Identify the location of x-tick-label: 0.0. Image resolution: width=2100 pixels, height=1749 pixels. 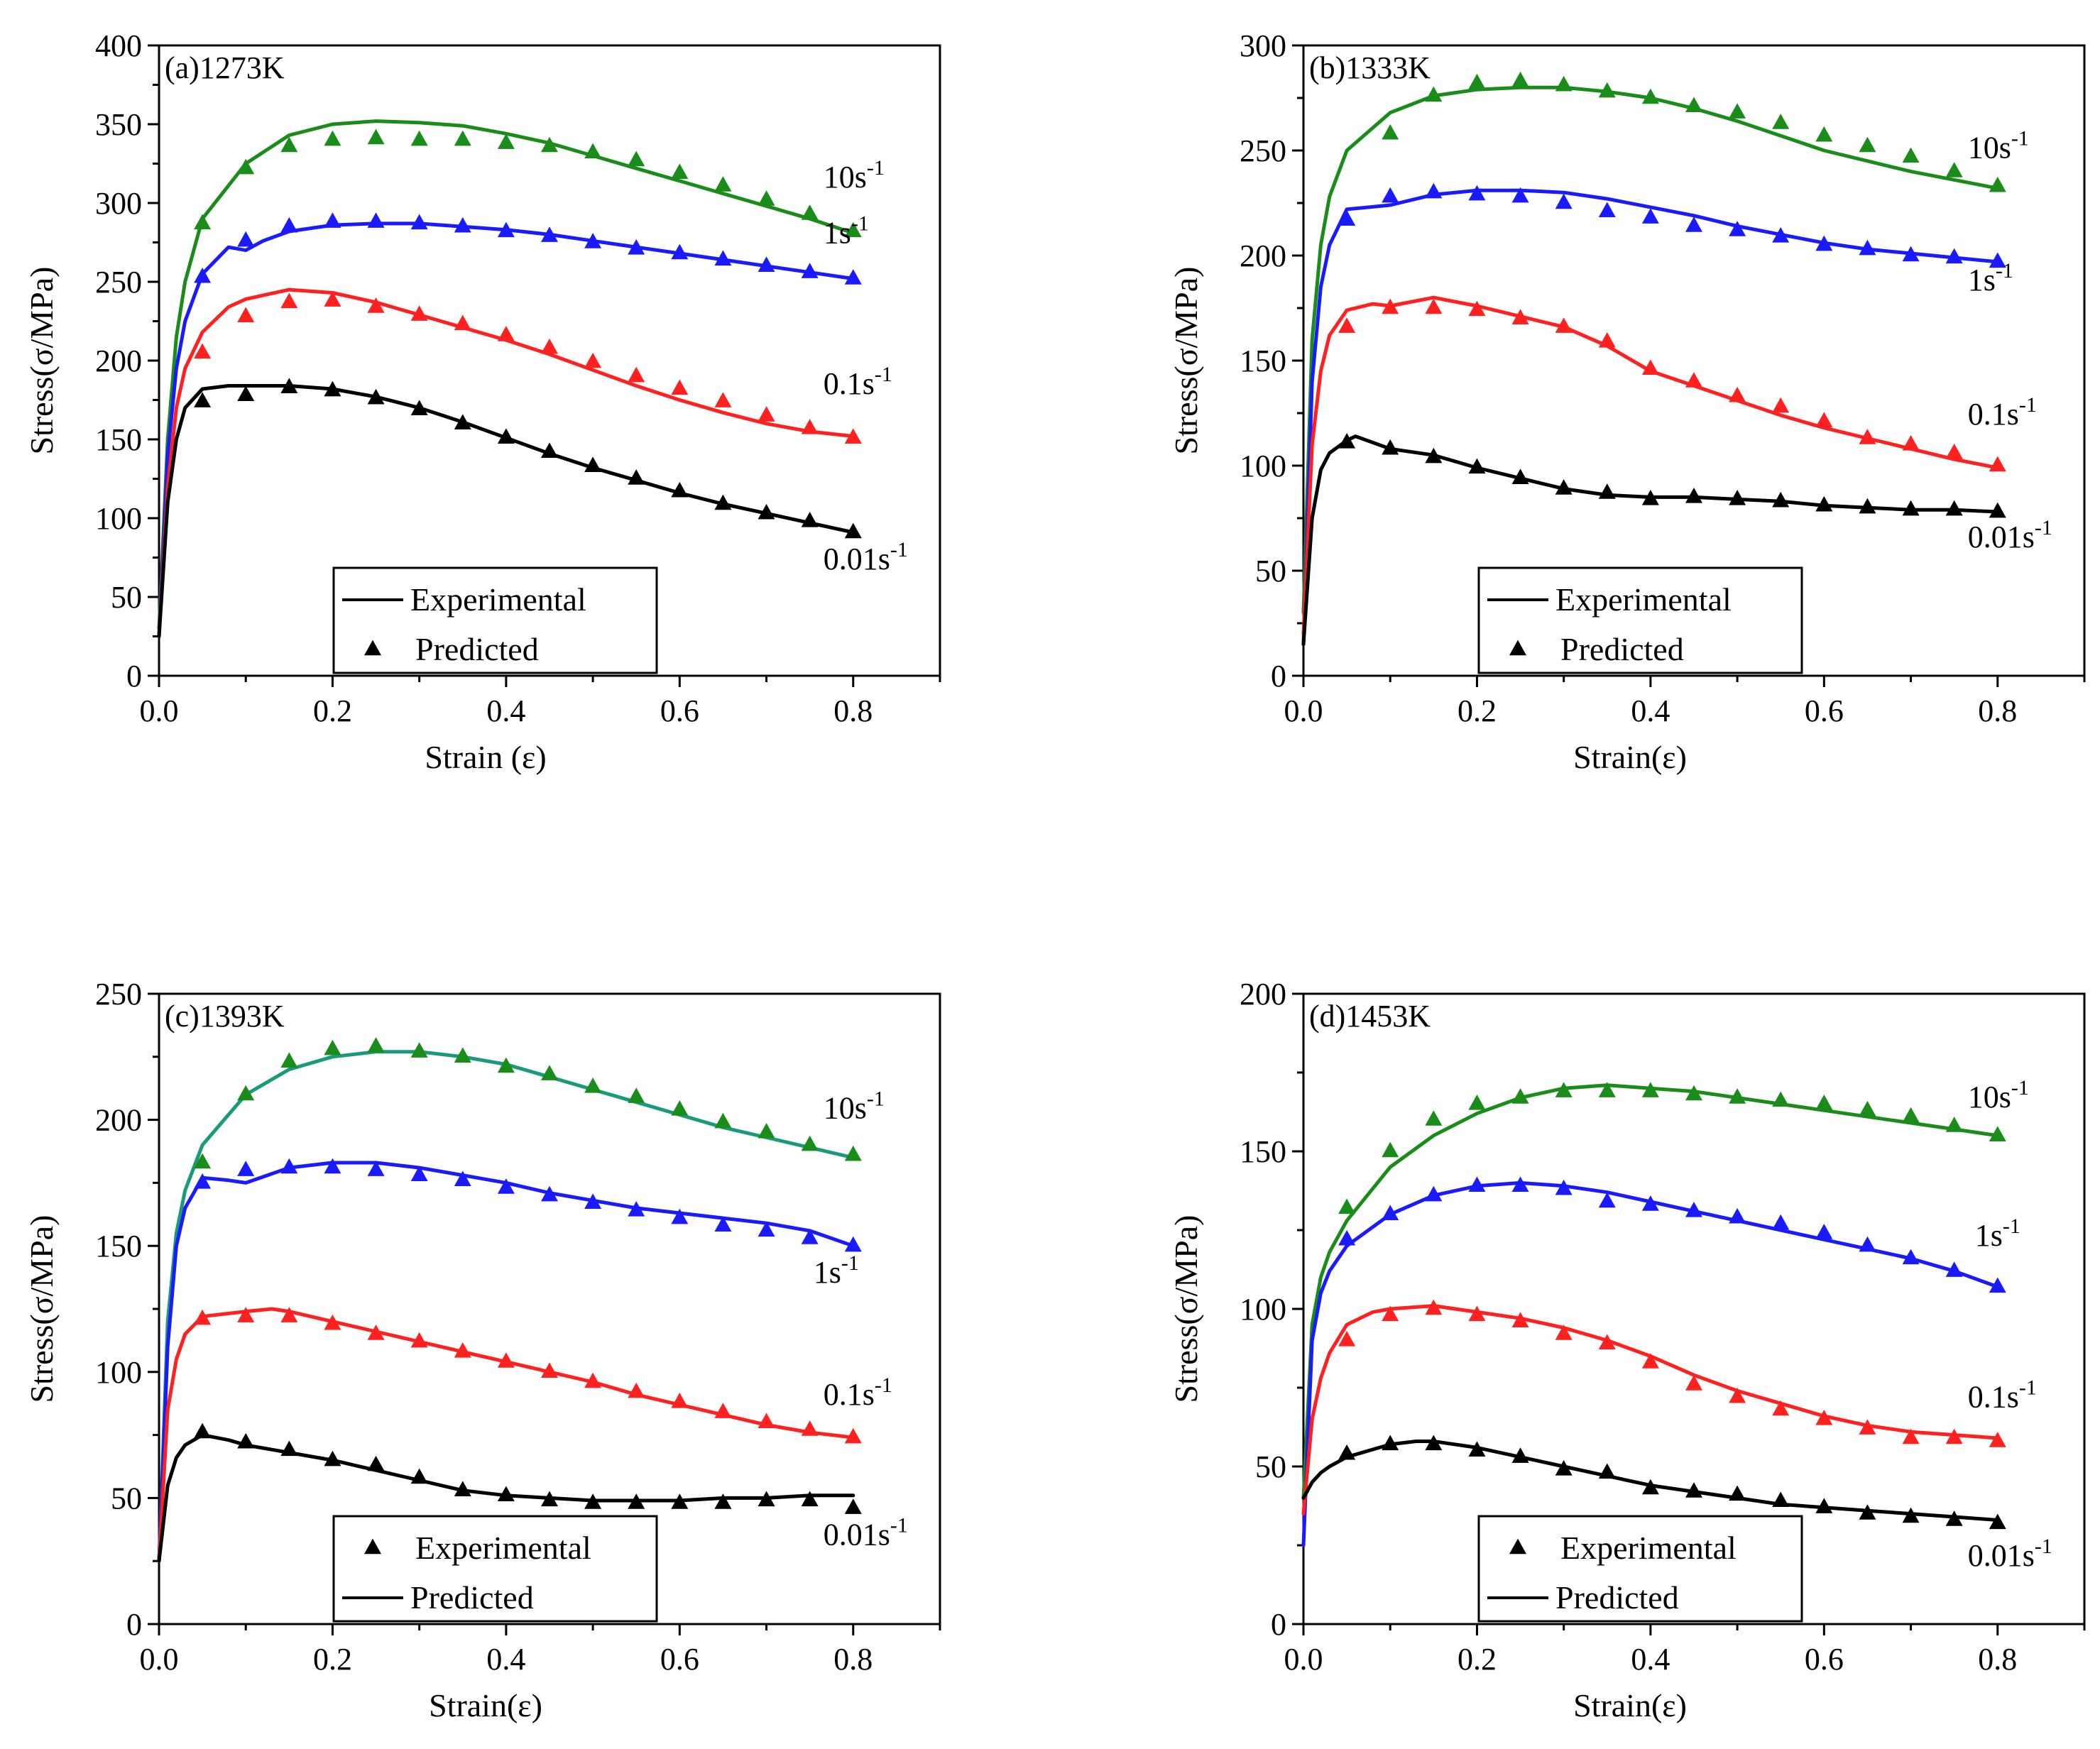
(159, 1659).